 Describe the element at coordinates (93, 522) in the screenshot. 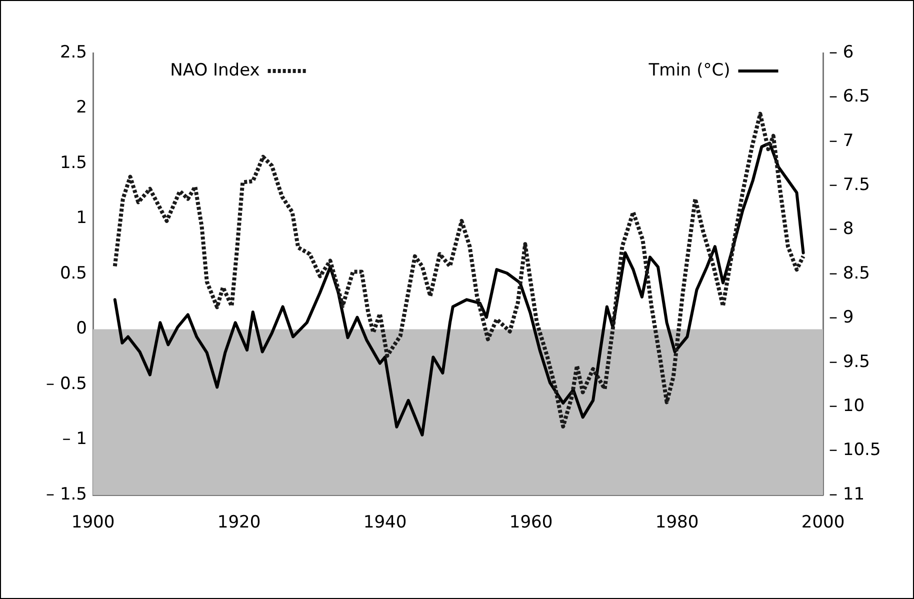

I see `x-tick-label: 1900` at that location.